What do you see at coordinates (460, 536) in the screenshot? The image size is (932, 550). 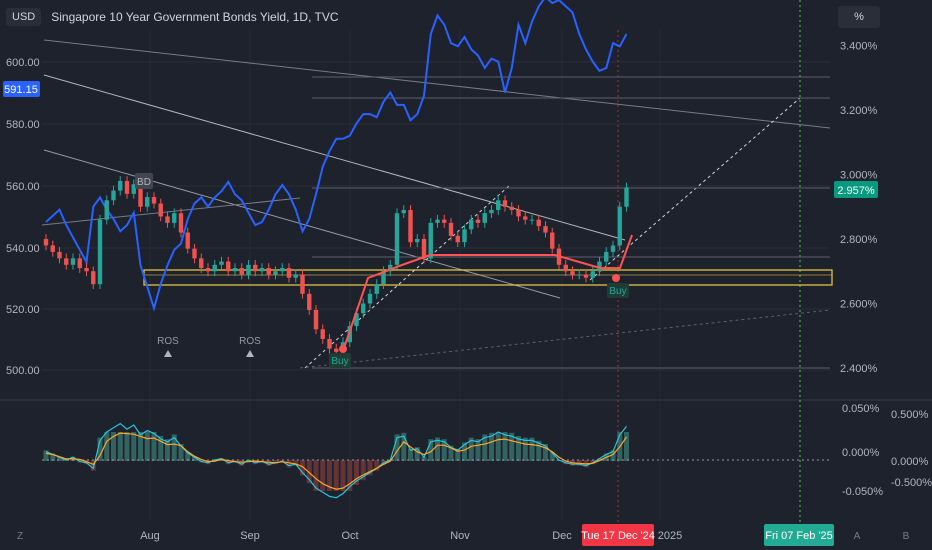 I see `x-tick-label: Nov` at bounding box center [460, 536].